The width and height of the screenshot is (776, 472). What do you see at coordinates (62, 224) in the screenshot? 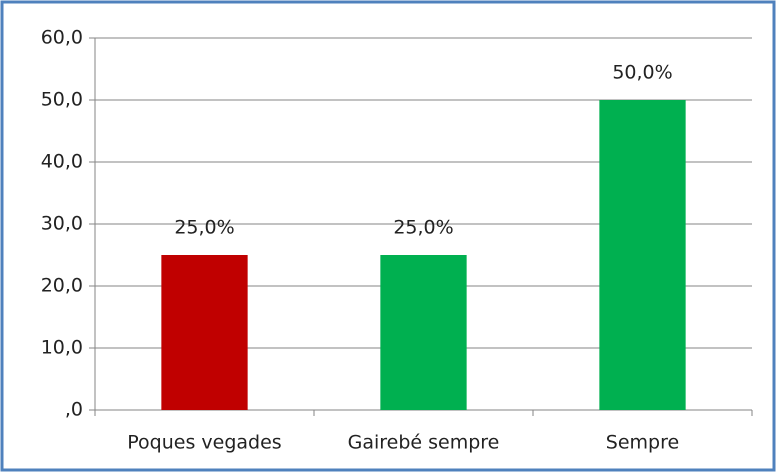
I see `y-tick-label: 30,0` at bounding box center [62, 224].